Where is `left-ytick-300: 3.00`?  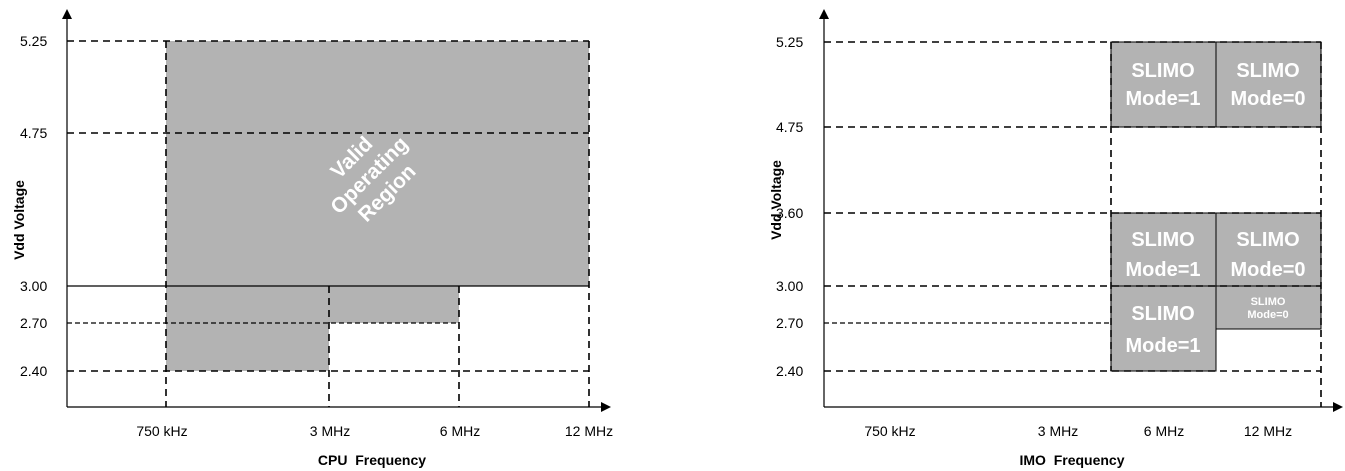 left-ytick-300: 3.00 is located at coordinates (33, 286).